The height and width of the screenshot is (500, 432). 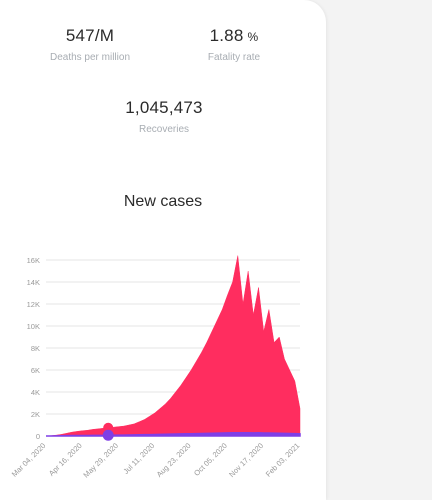 I want to click on fatality-rate-unit: %, so click(x=253, y=37).